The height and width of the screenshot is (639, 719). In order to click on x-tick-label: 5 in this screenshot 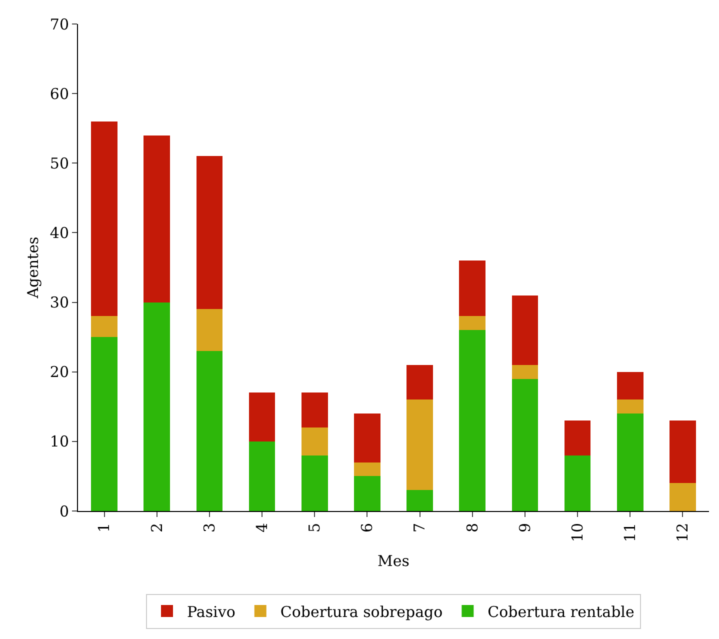, I will do `click(315, 528)`.